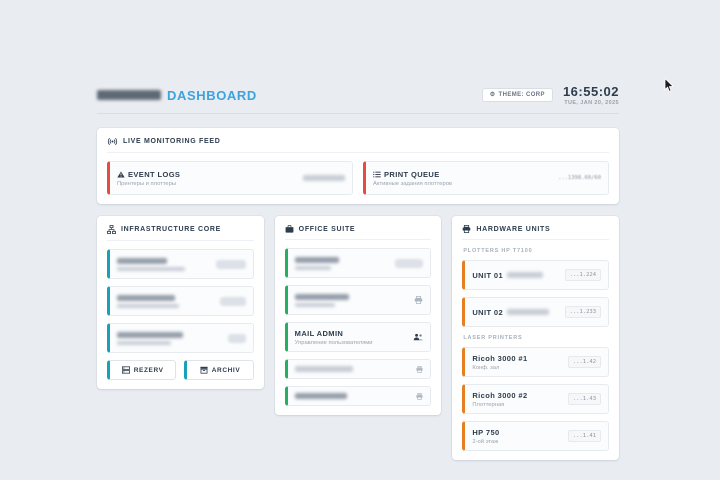 The width and height of the screenshot is (720, 480). What do you see at coordinates (324, 178) in the screenshot?
I see `event-logs-value-redacted` at bounding box center [324, 178].